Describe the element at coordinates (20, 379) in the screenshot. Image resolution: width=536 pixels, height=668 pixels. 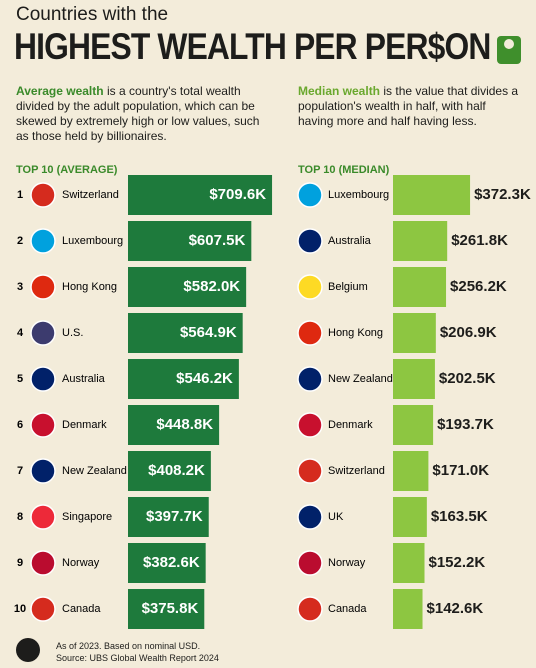
I see `rank: 5` at that location.